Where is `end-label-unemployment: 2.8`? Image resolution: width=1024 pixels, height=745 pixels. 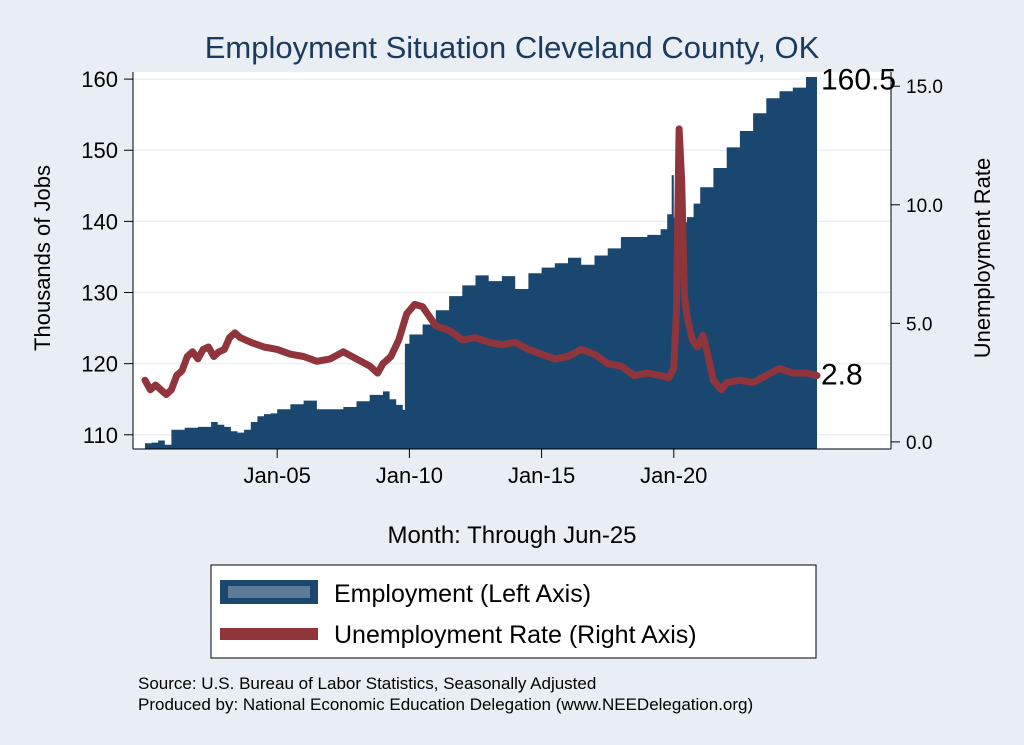 end-label-unemployment: 2.8 is located at coordinates (842, 374).